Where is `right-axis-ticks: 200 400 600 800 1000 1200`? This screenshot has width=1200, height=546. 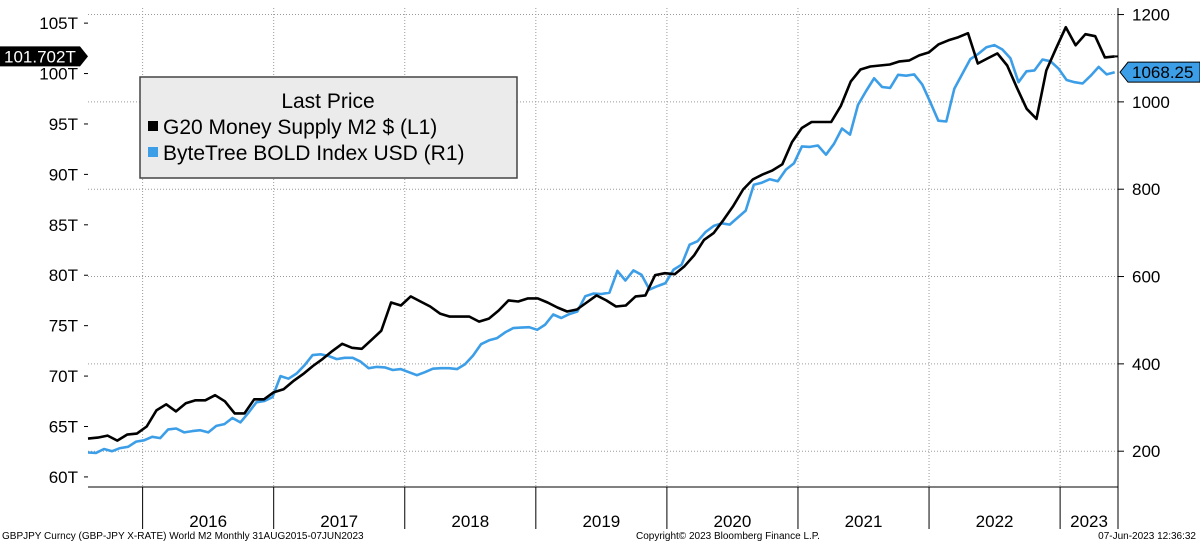
right-axis-ticks: 200 400 600 800 1000 1200 is located at coordinates (1144, 233).